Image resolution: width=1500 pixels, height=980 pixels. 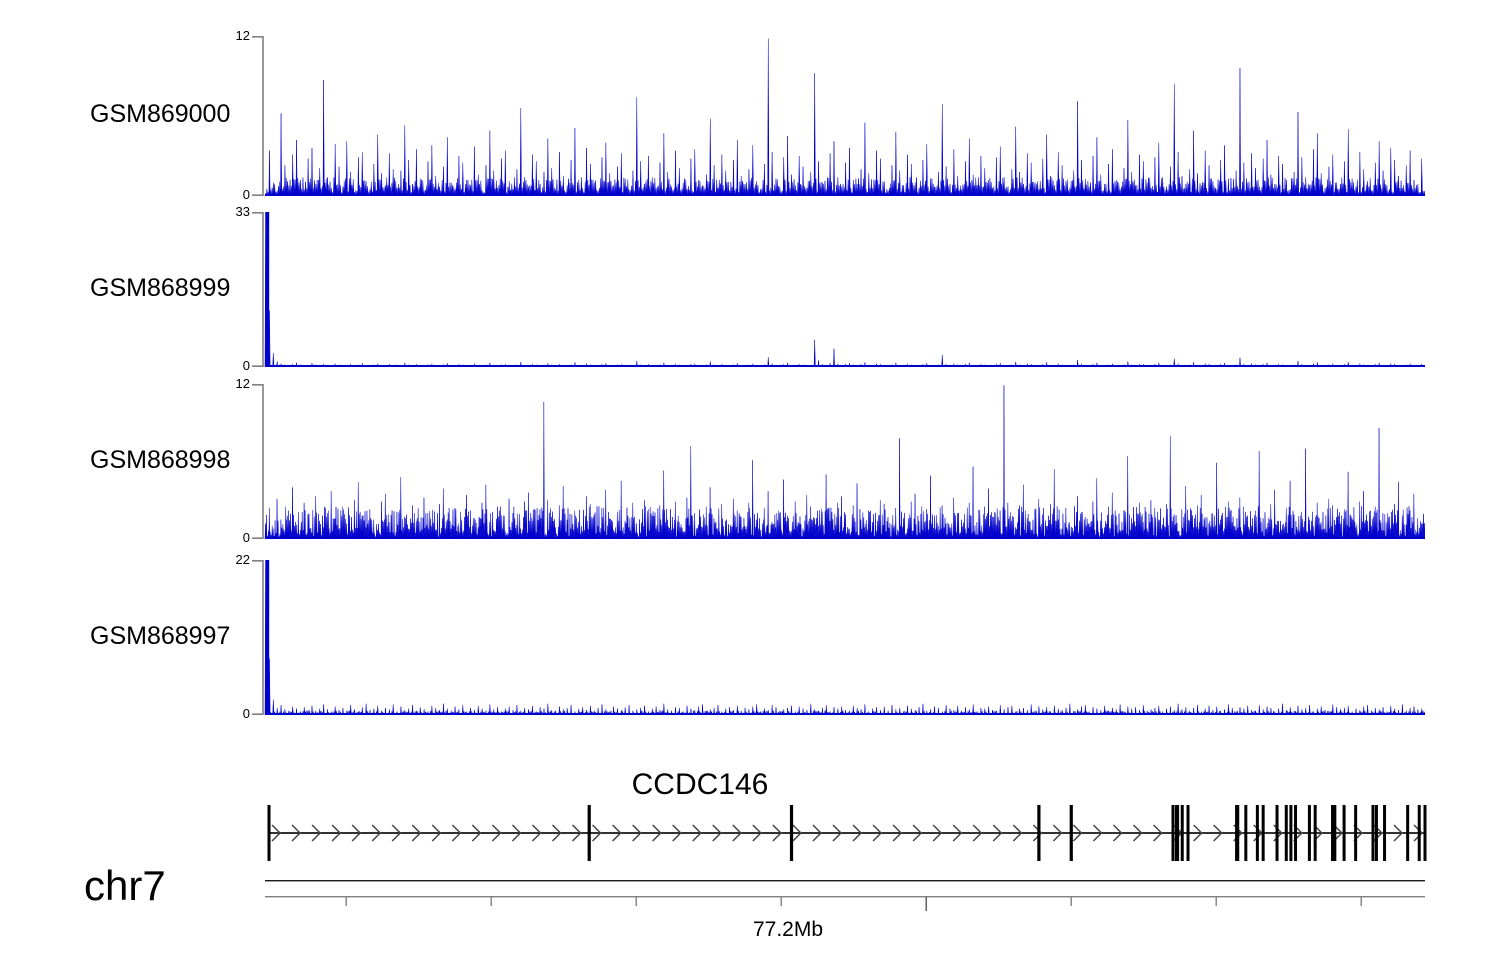 I want to click on plot-area-GSM868997, so click(x=832, y=637).